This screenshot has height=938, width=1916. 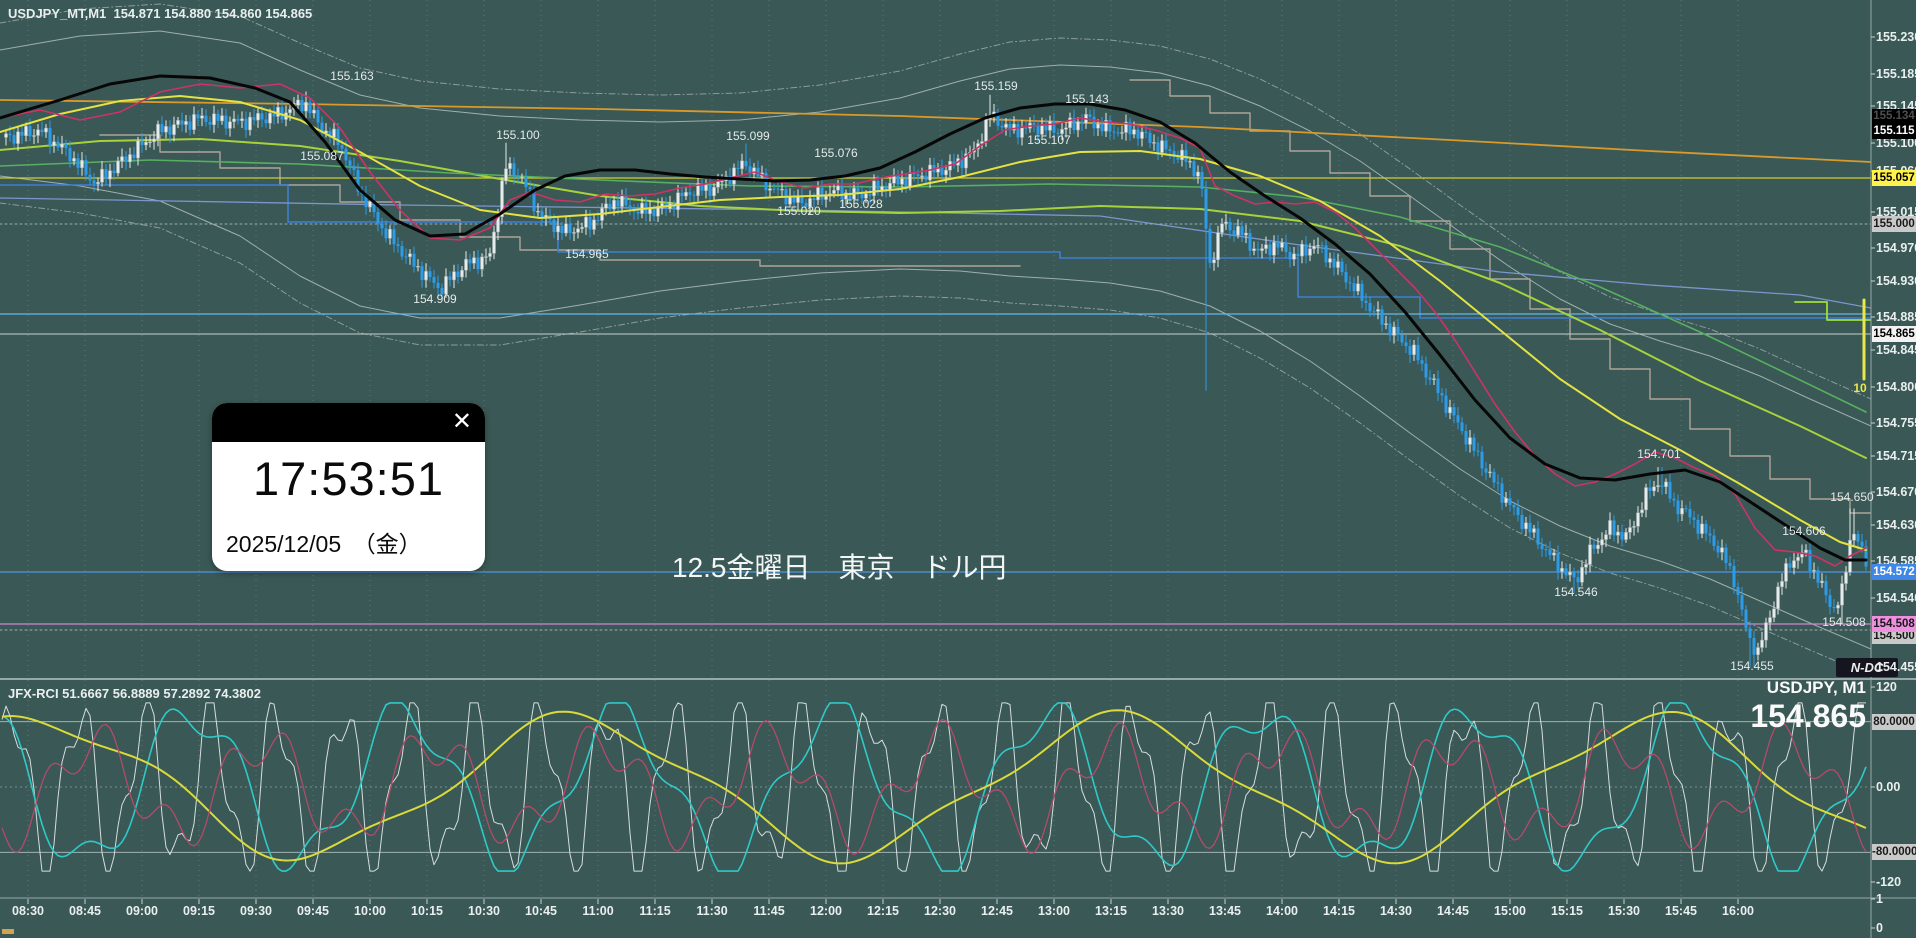 I want to click on price-axis-label: 154.885, so click(x=1896, y=317).